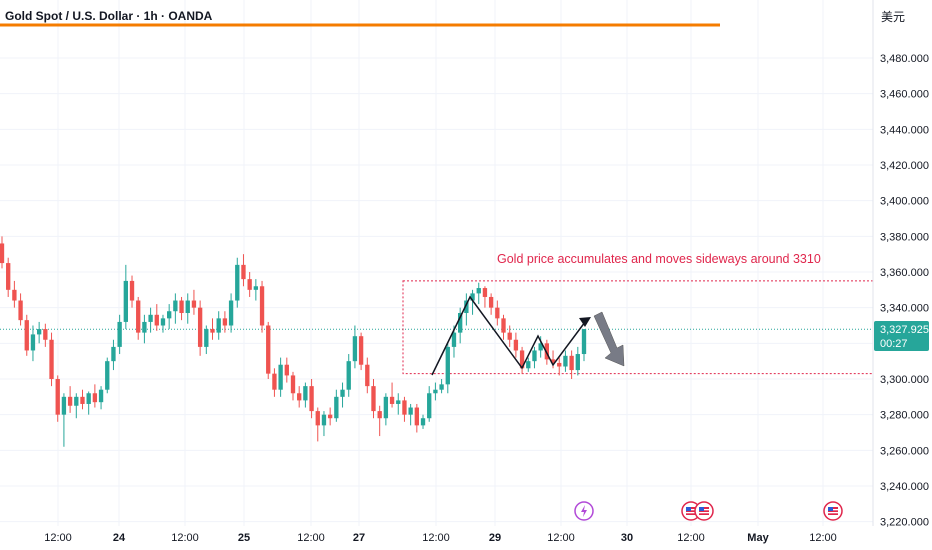 This screenshot has height=550, width=932. Describe the element at coordinates (609, 339) in the screenshot. I see `forecast-down-arrow` at that location.